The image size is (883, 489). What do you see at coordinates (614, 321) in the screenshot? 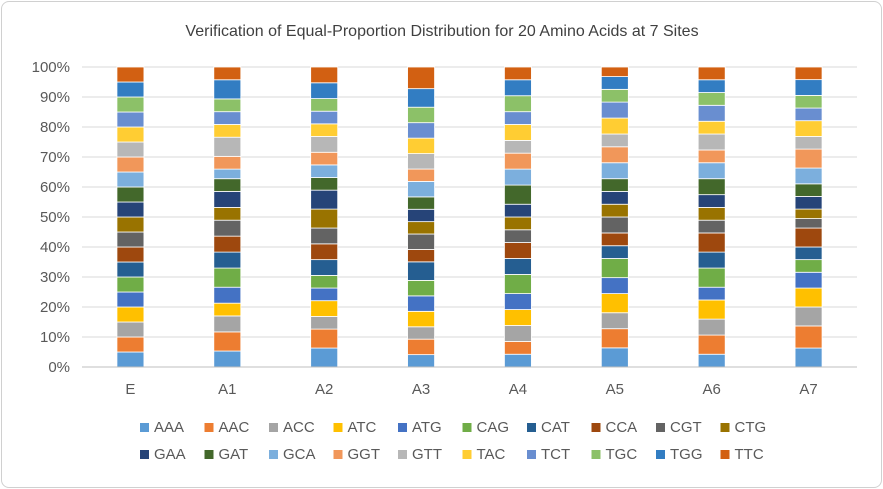
I see `bar-segment-acc-a5` at bounding box center [614, 321].